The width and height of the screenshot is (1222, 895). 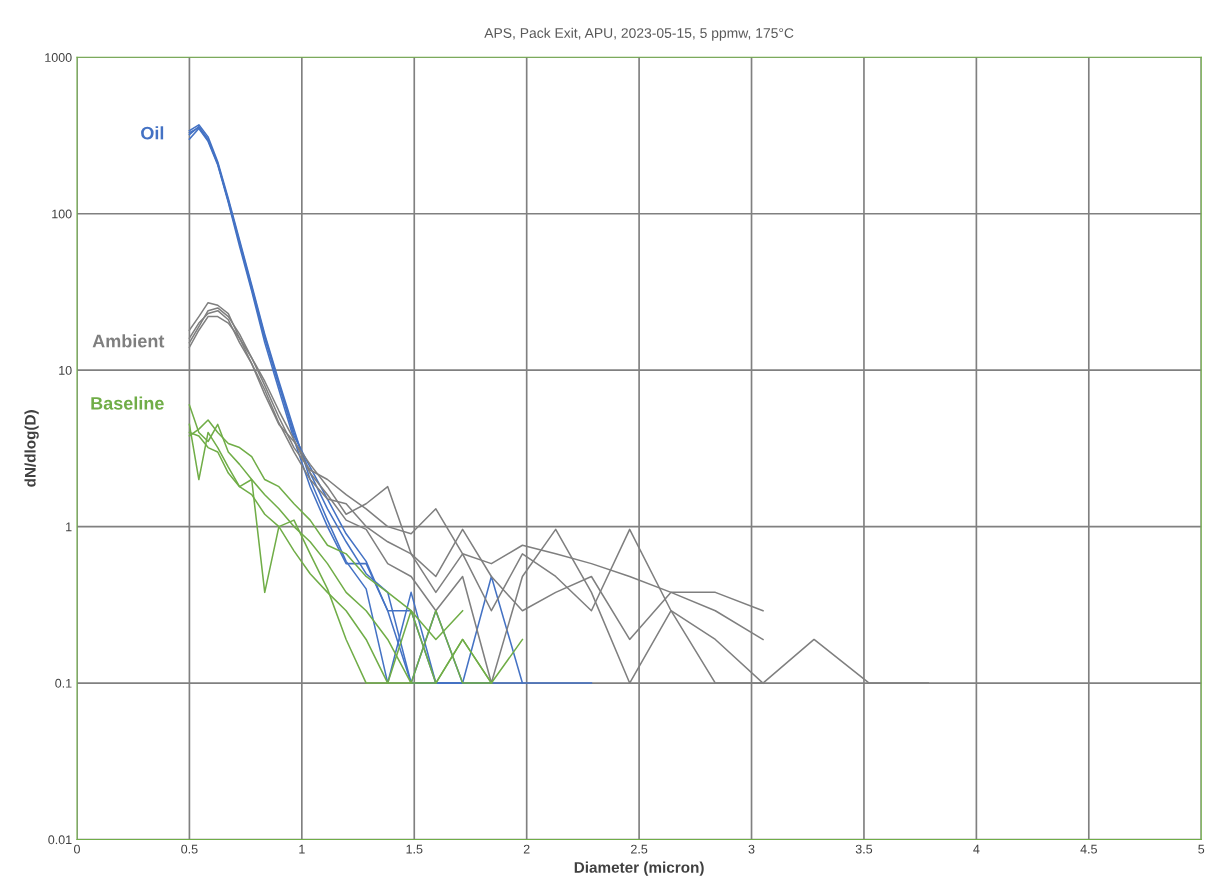 I want to click on x-tick-label: 5, so click(x=1201, y=849).